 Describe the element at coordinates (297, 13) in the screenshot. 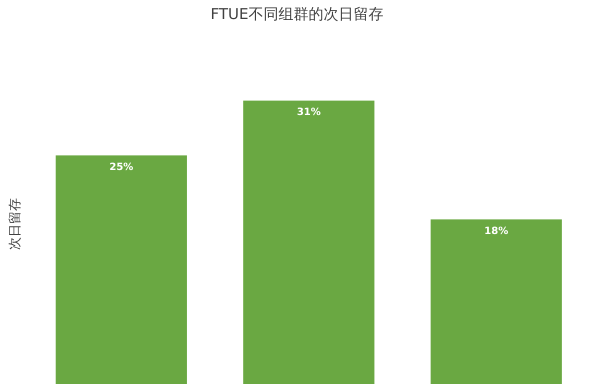

I see `chart-title: FTUE不同组群的次日留存` at that location.